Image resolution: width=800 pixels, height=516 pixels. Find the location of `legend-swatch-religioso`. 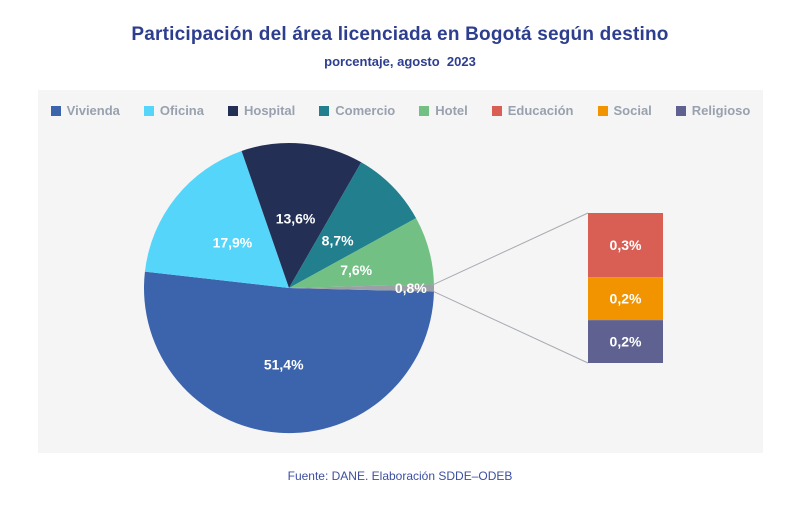

legend-swatch-religioso is located at coordinates (680, 110).